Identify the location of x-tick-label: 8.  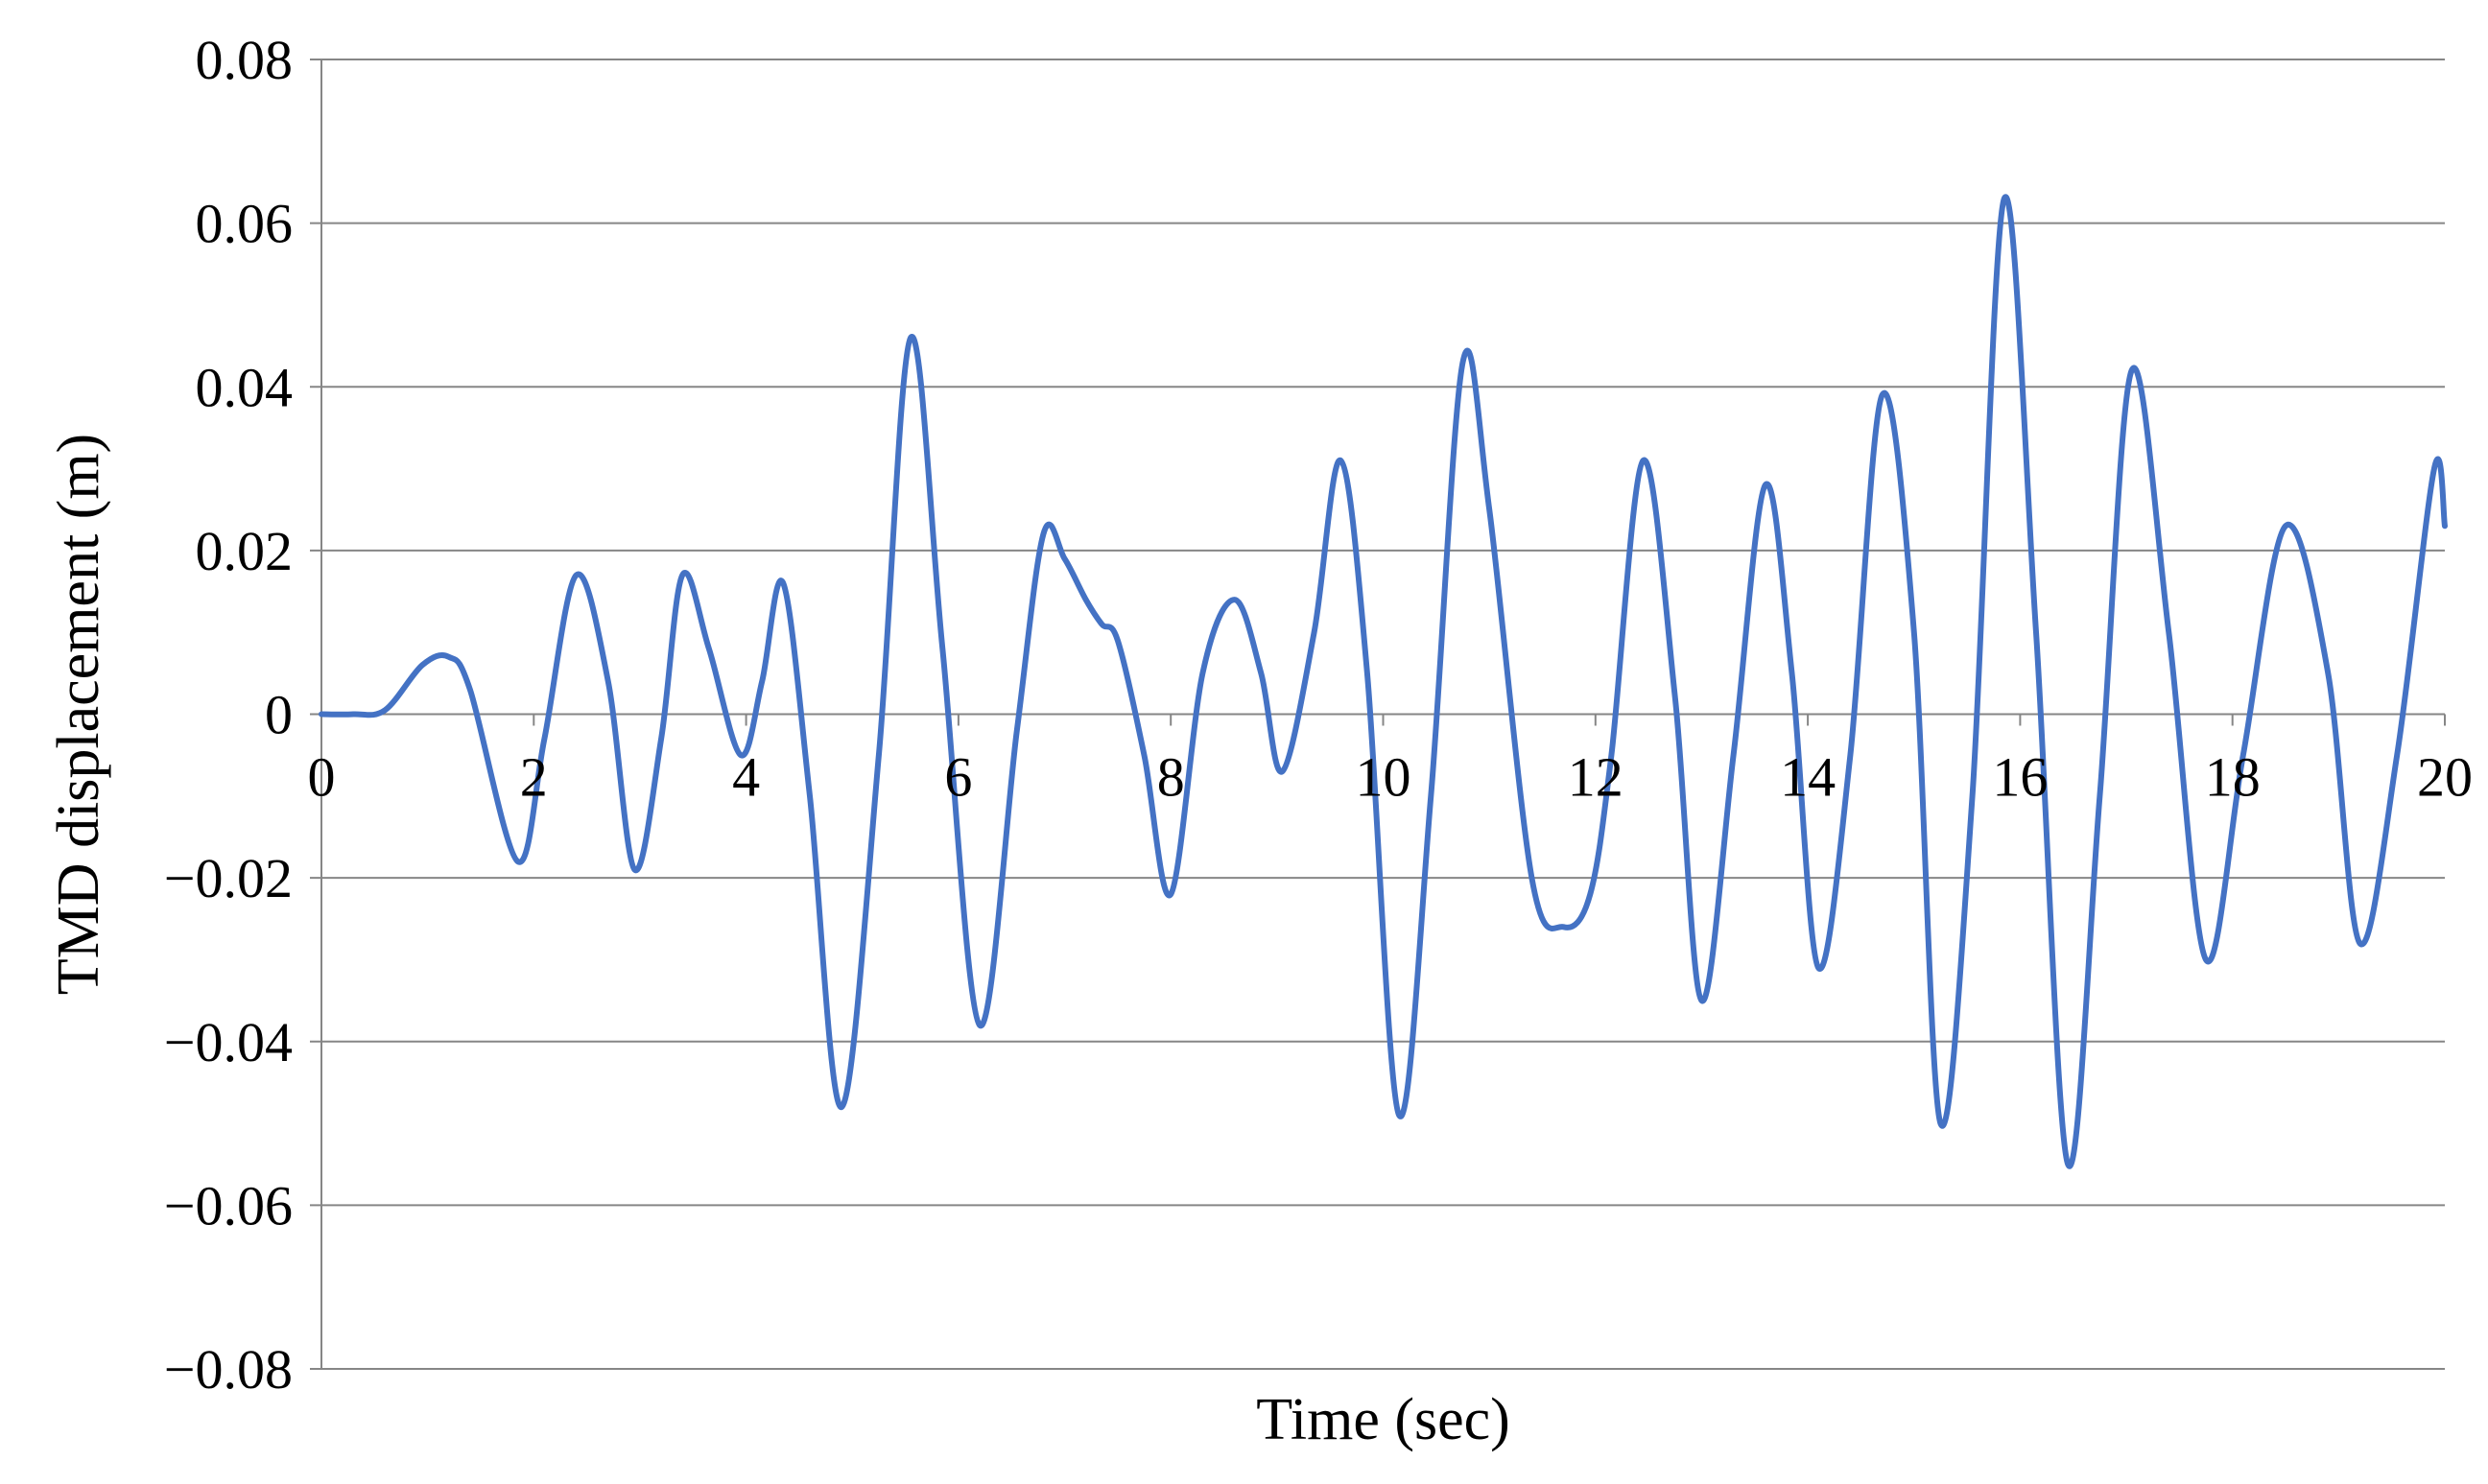
(1171, 778).